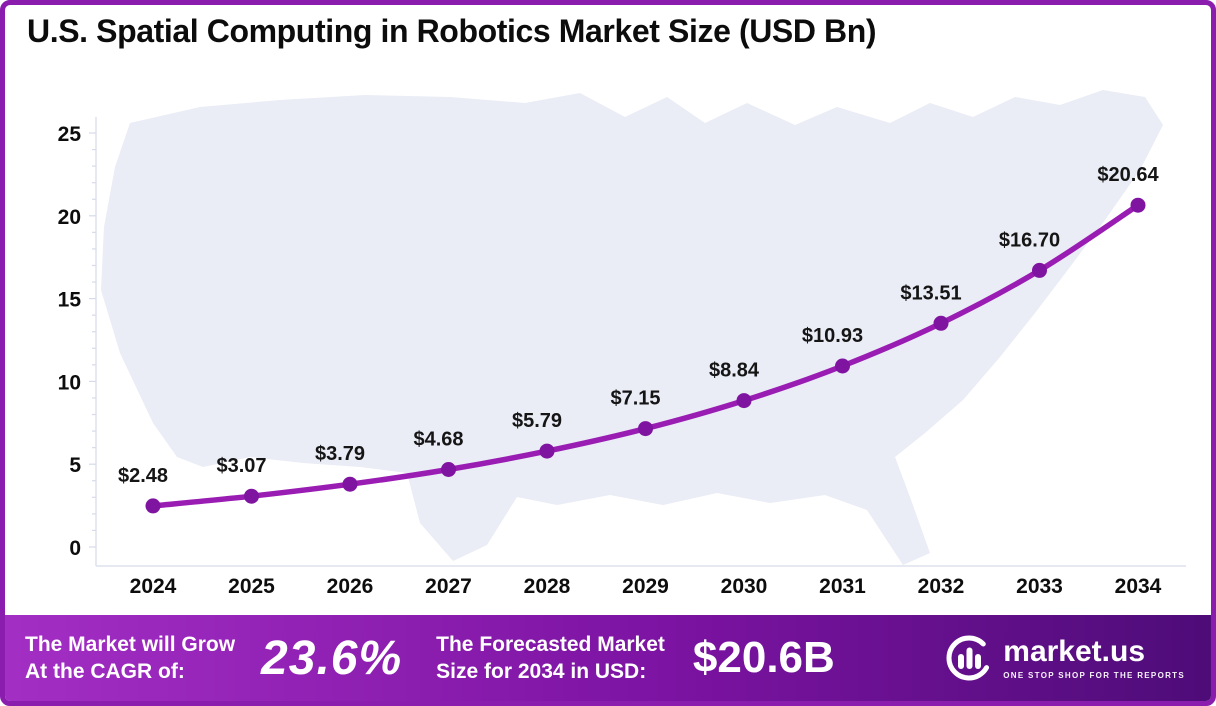 The image size is (1216, 706). Describe the element at coordinates (241, 466) in the screenshot. I see `data-label-2025: $3.07` at that location.